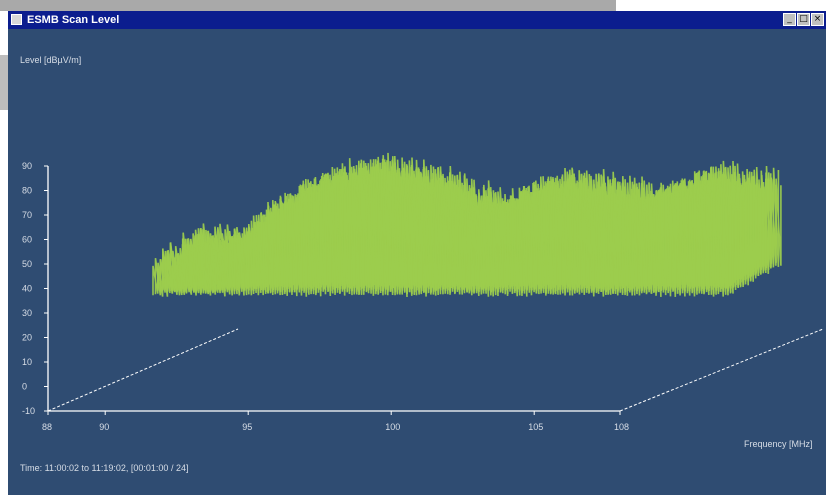 The image size is (826, 495). I want to click on x-tick-label: 108, so click(621, 427).